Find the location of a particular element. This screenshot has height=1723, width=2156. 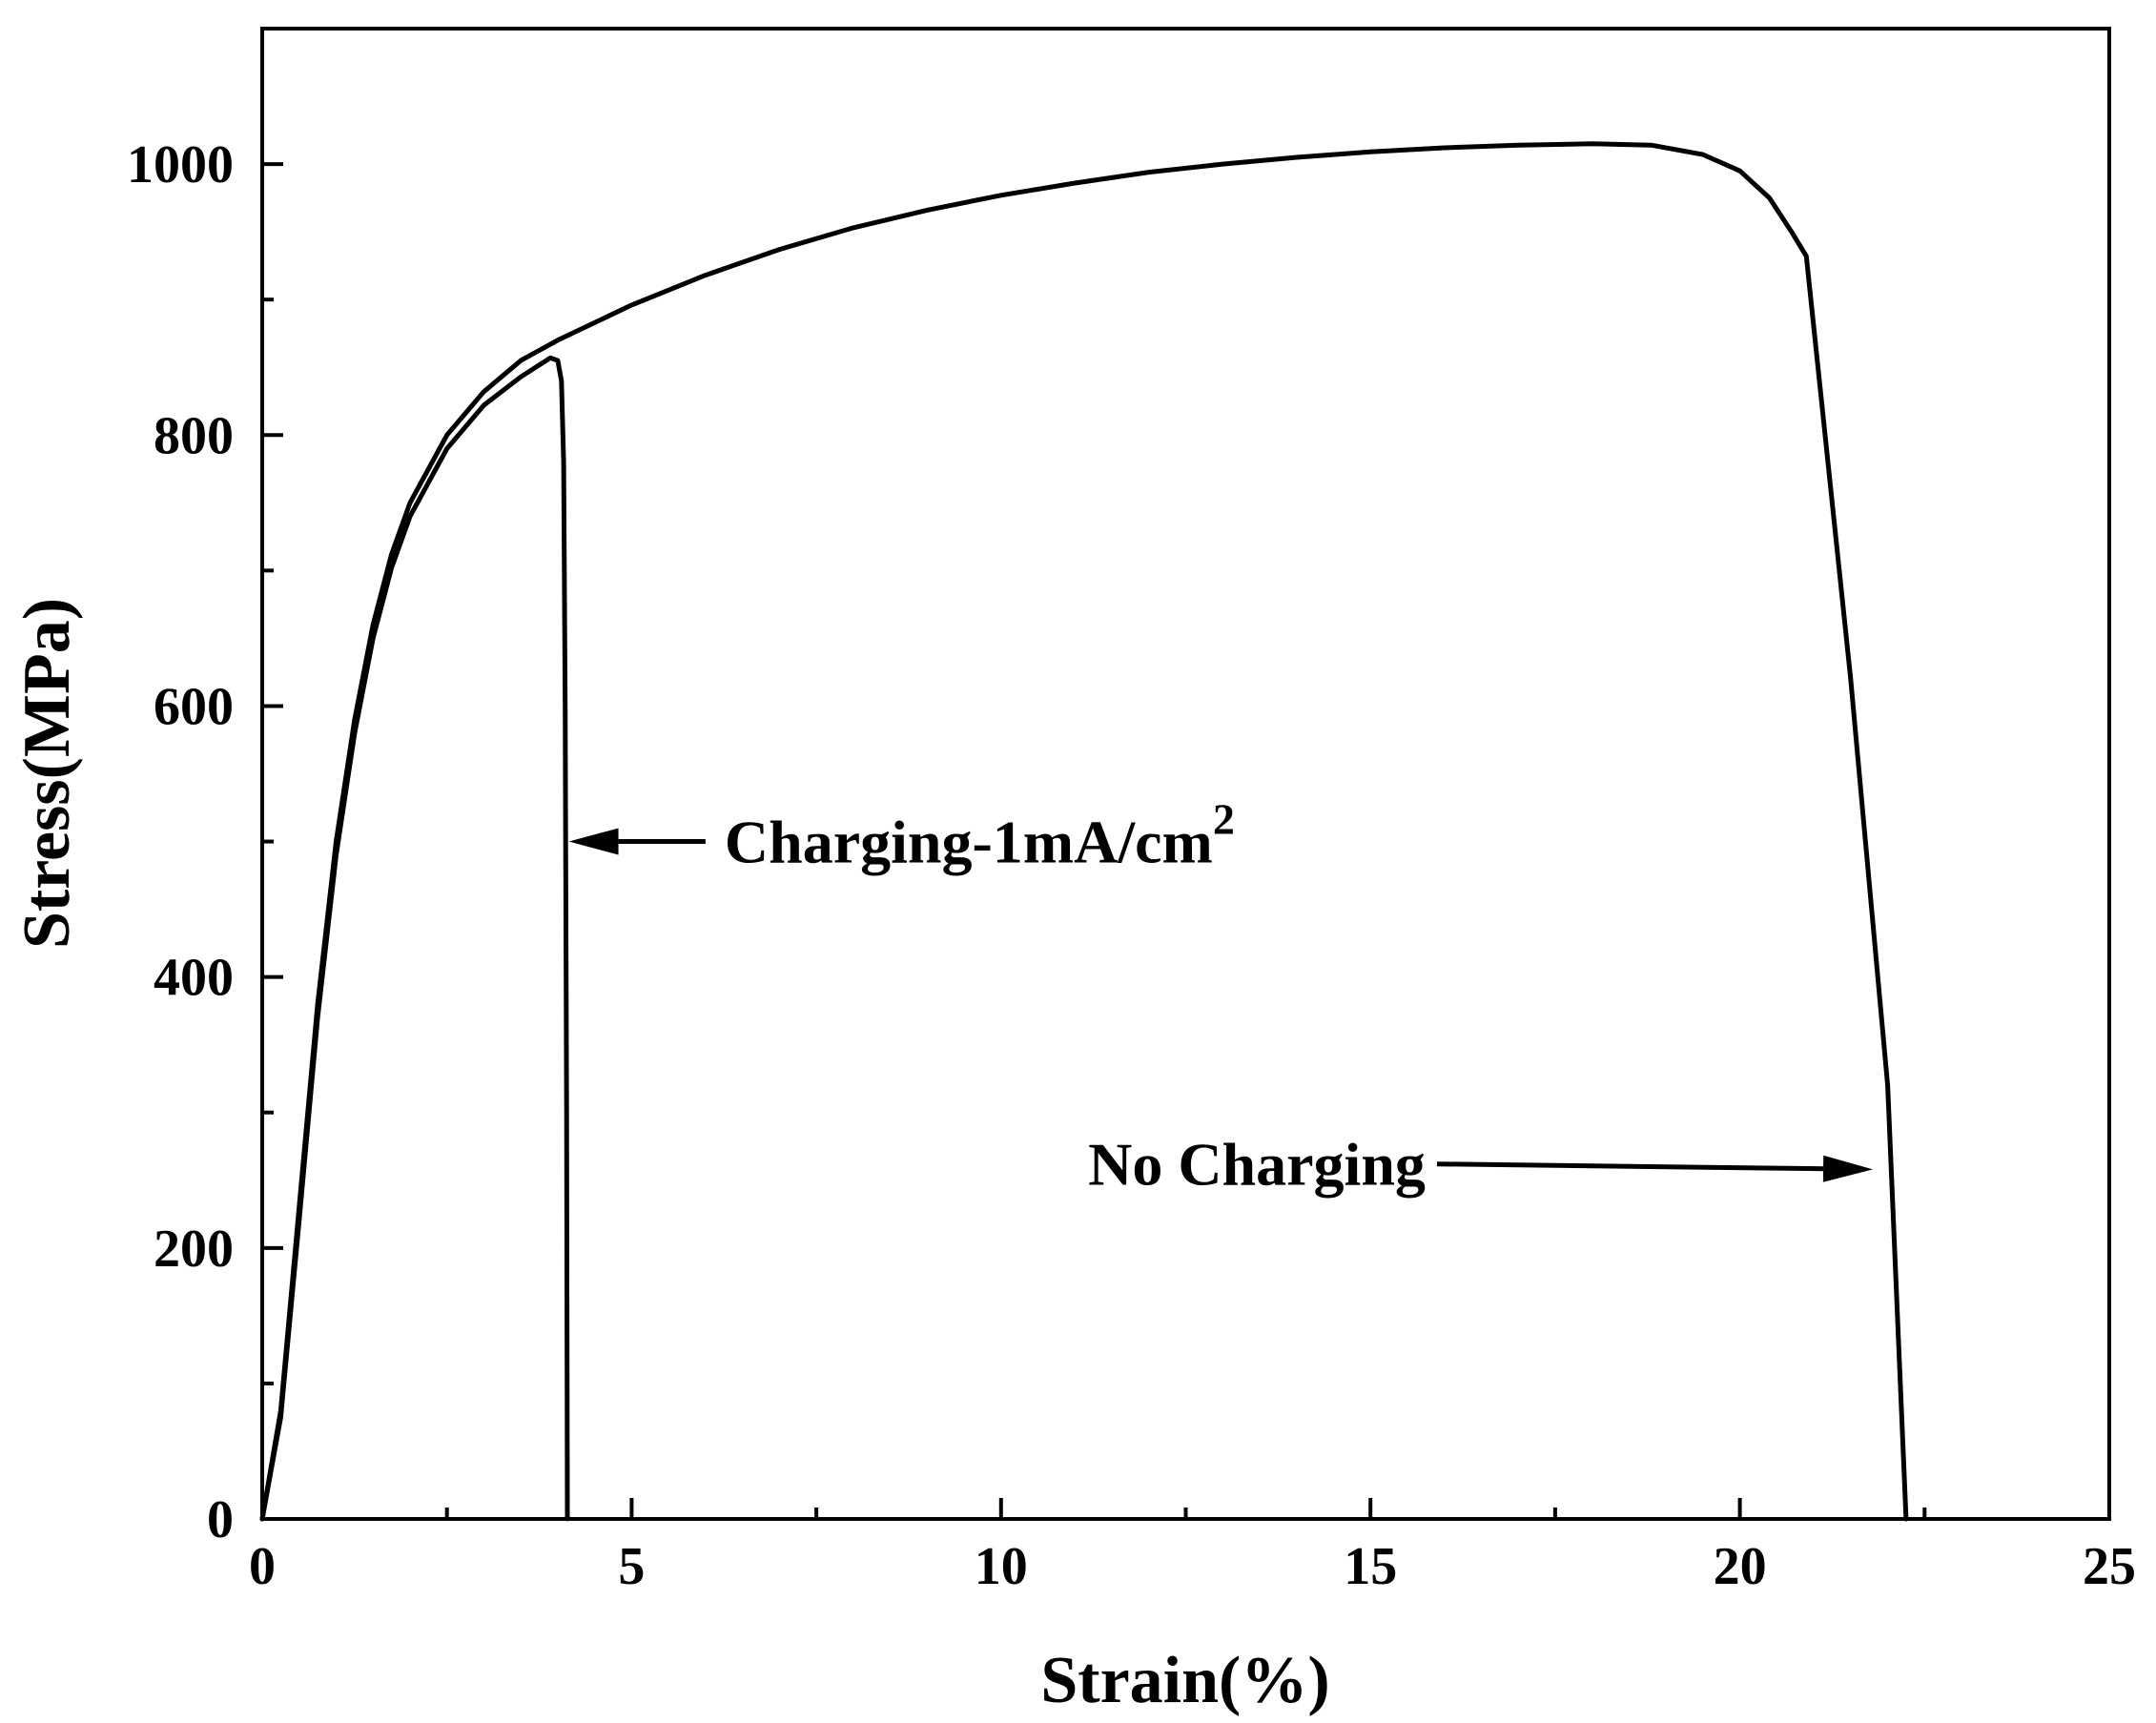

x-tick-label: 15 is located at coordinates (1370, 1566).